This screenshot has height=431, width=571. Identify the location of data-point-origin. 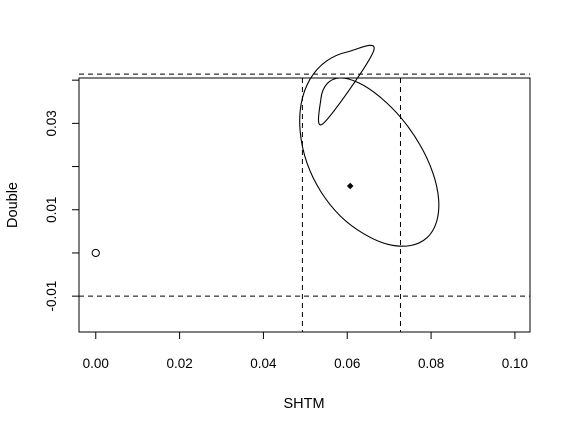
(95, 253).